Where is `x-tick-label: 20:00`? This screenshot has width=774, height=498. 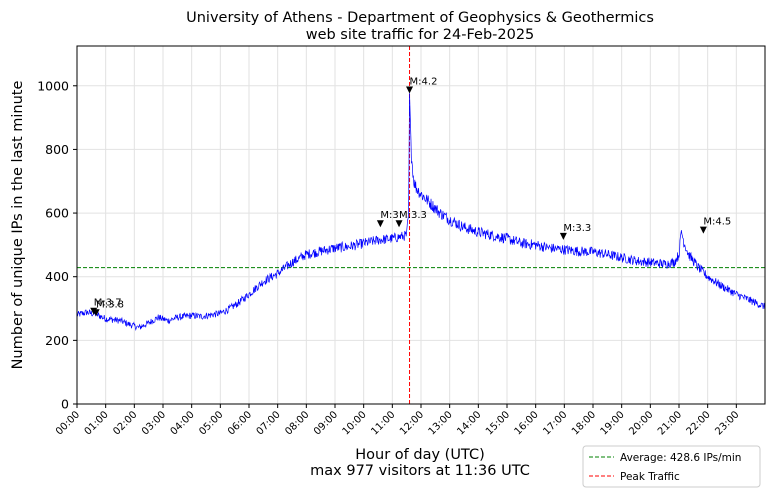
x-tick-label: 20:00 is located at coordinates (641, 423).